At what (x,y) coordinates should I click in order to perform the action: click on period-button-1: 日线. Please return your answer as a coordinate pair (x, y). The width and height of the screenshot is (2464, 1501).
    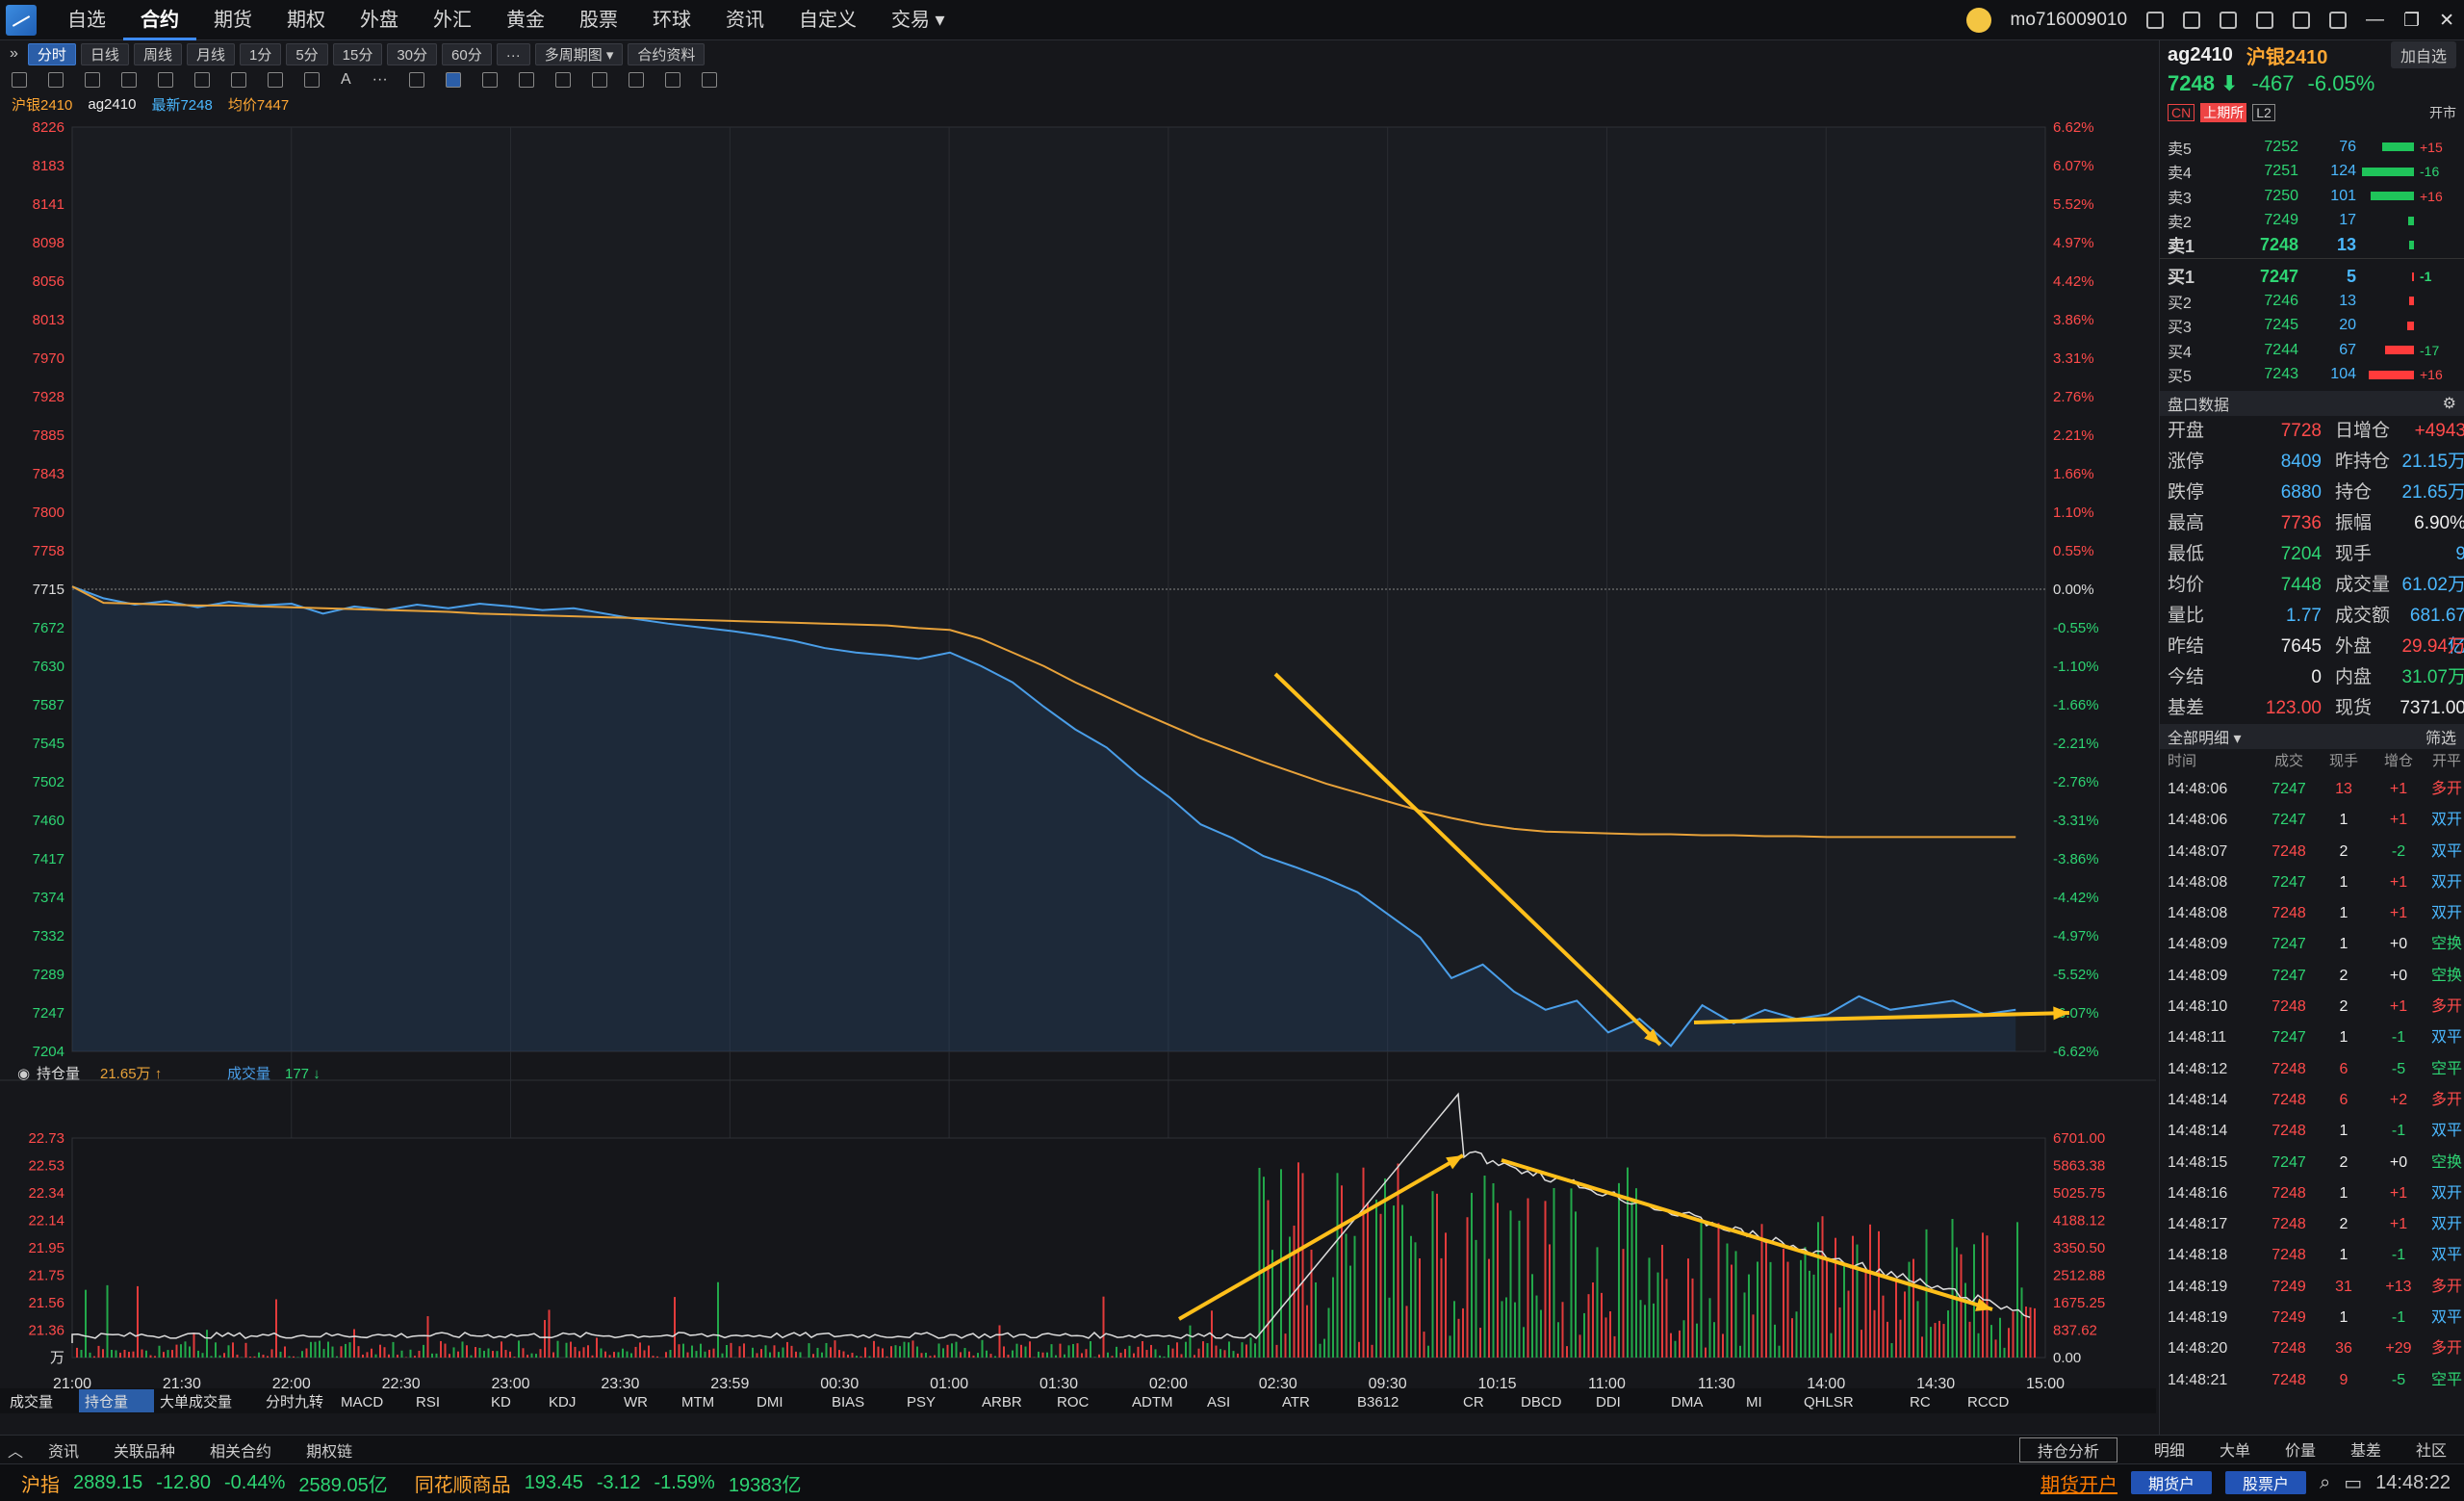
    Looking at the image, I should click on (104, 53).